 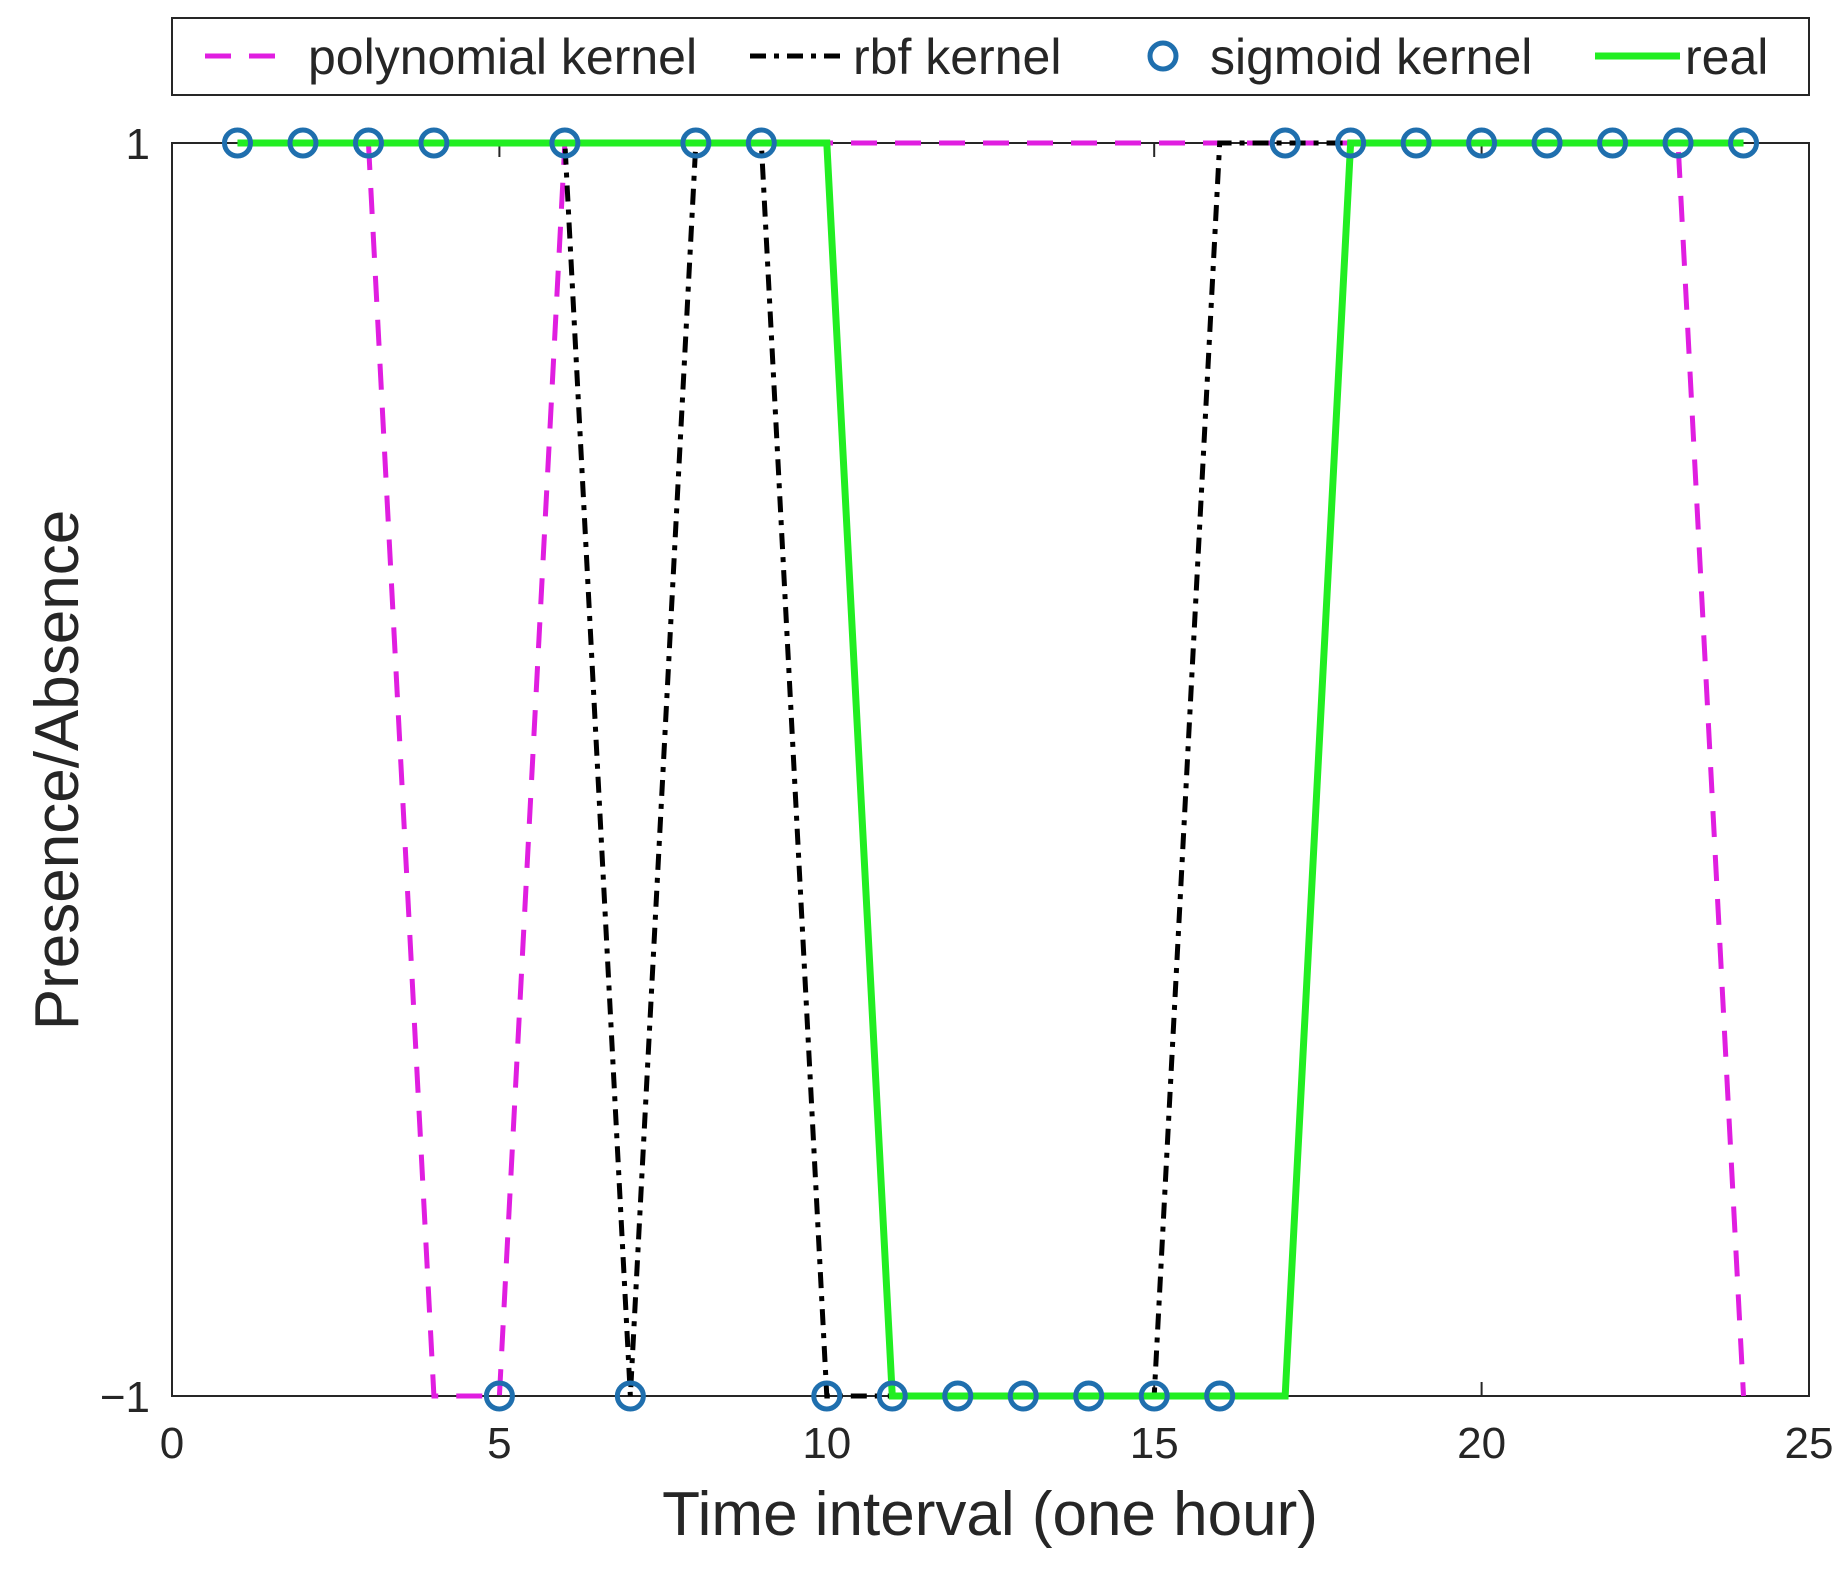 What do you see at coordinates (1371, 57) in the screenshot?
I see `legend-label: sigmoid kernel` at bounding box center [1371, 57].